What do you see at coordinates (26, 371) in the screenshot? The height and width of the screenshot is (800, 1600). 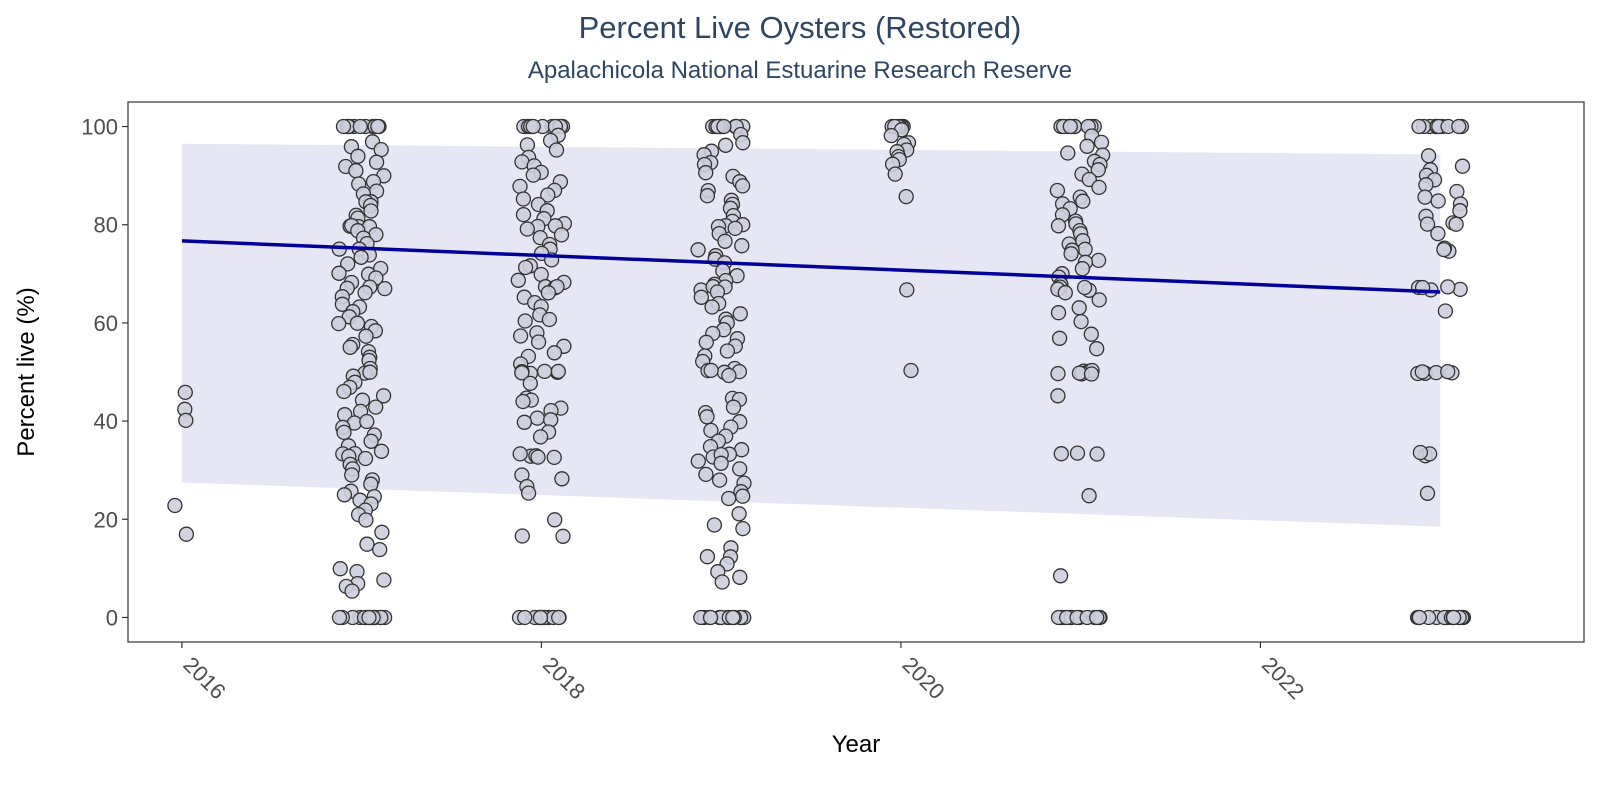 I see `y-axis-title: Percent live (%)` at bounding box center [26, 371].